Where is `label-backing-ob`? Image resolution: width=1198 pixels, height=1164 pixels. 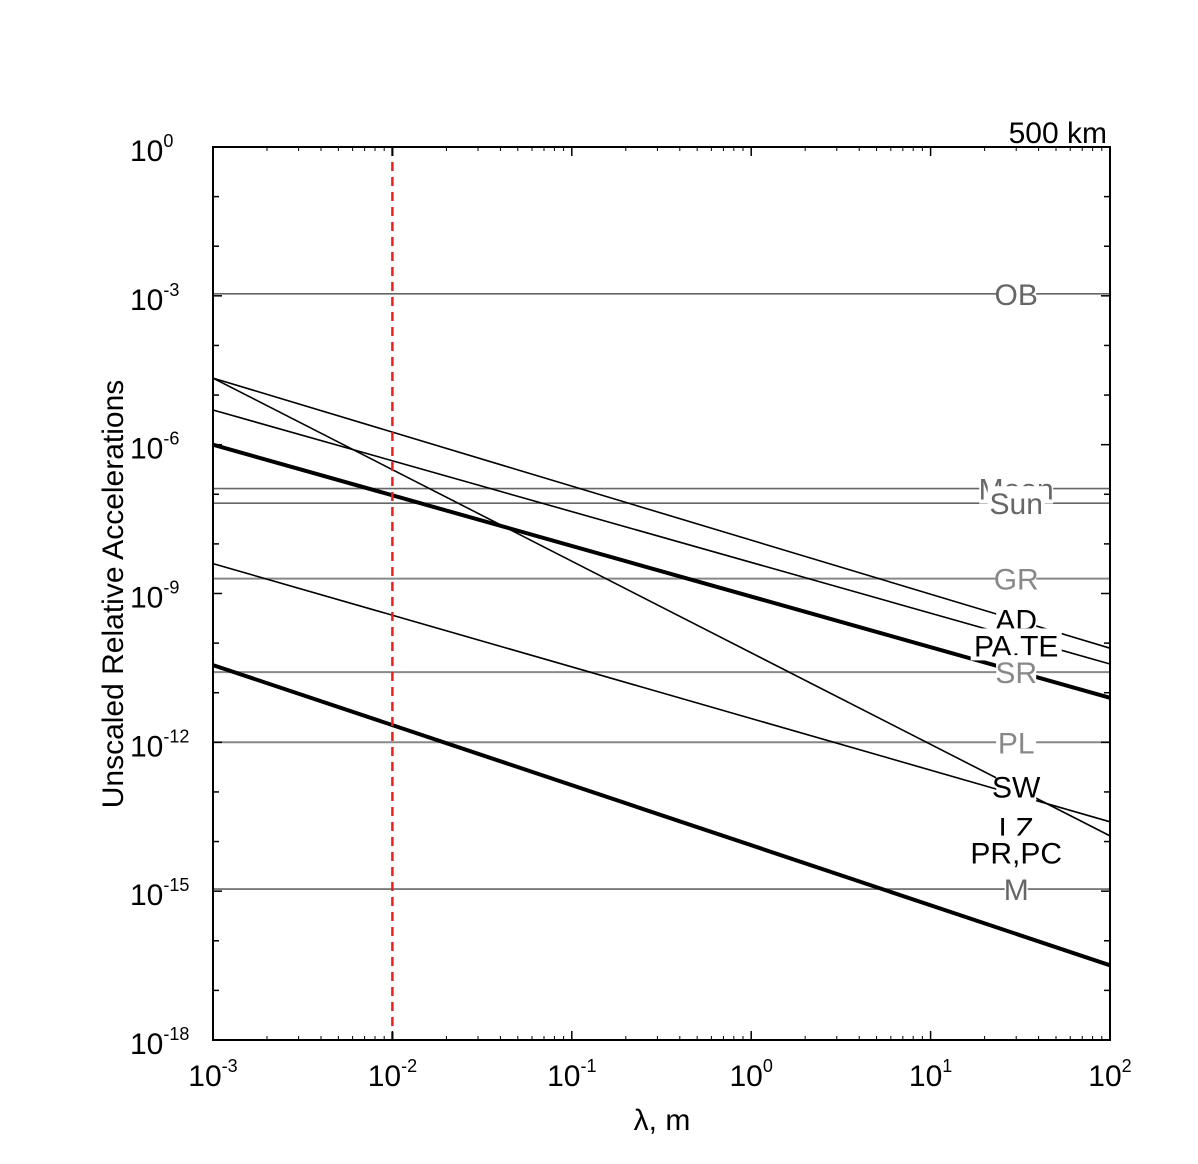
label-backing-ob is located at coordinates (1016, 292).